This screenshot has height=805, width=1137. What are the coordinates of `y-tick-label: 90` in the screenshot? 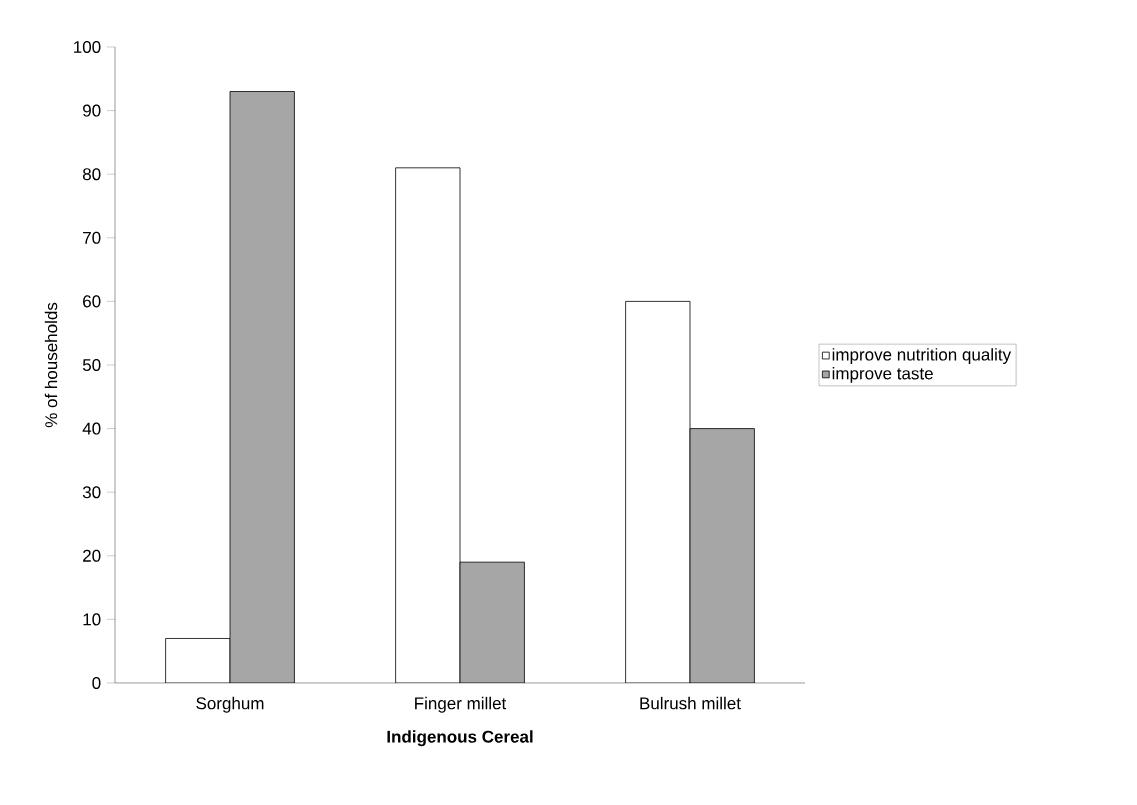 It's located at (92, 110).